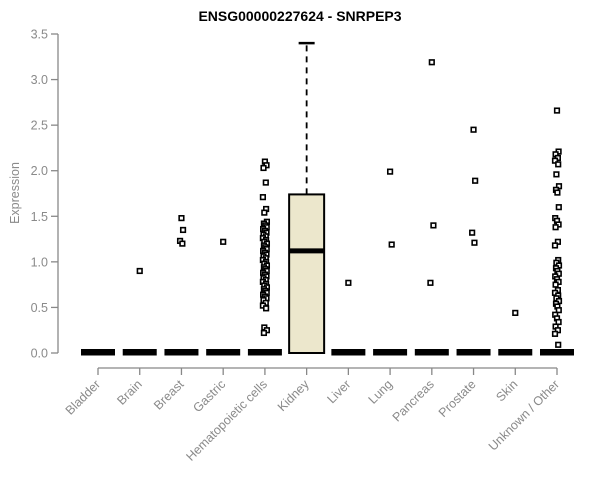 The image size is (600, 500). Describe the element at coordinates (226, 420) in the screenshot. I see `x-category-label: Hematopoietic cells` at that location.